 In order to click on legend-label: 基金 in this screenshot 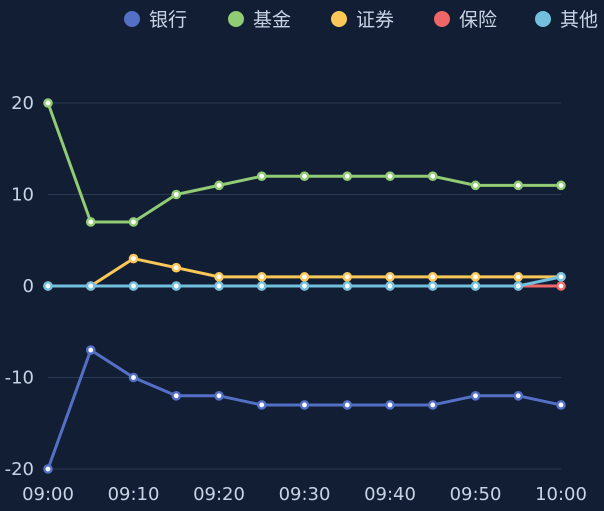, I will do `click(272, 20)`.